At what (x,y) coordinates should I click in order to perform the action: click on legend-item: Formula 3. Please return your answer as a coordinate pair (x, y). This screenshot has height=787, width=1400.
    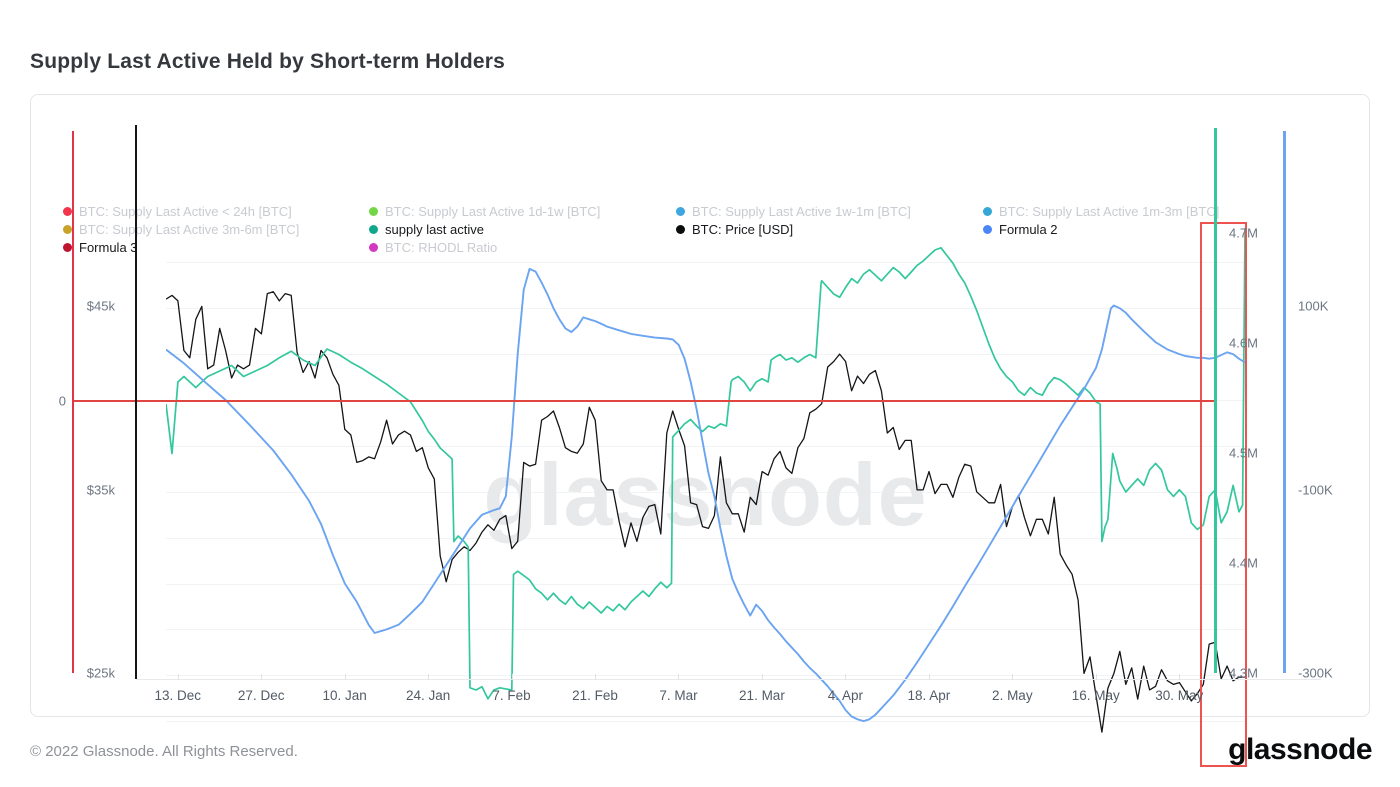
    Looking at the image, I should click on (181, 247).